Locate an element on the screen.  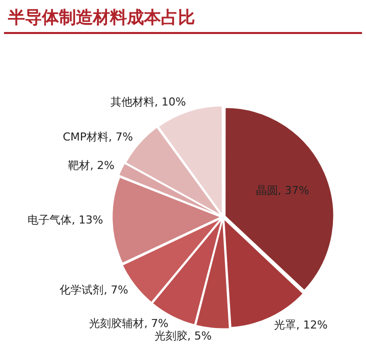
slice-label: 光罩, 12% is located at coordinates (301, 325).